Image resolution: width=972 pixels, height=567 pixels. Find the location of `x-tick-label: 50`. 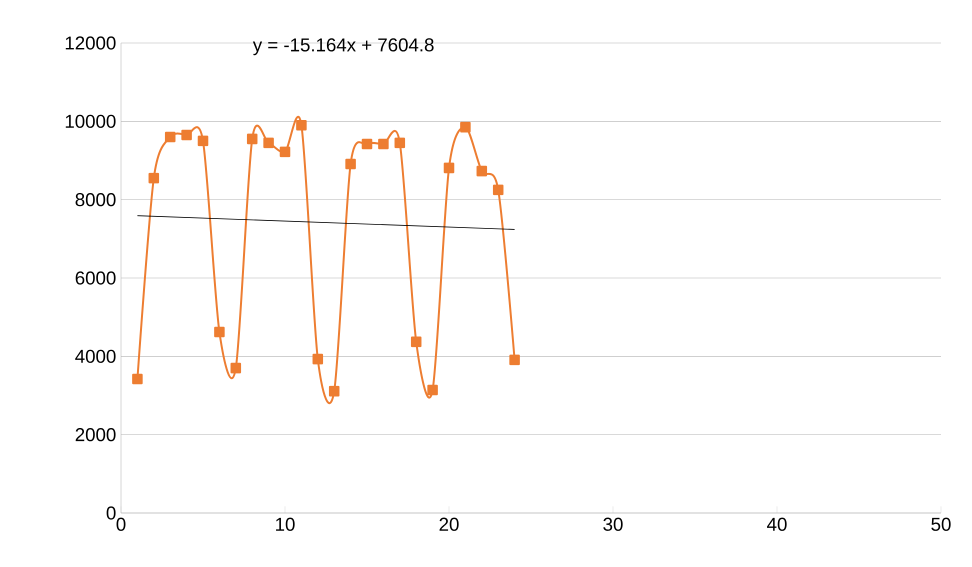

x-tick-label: 50 is located at coordinates (941, 524).